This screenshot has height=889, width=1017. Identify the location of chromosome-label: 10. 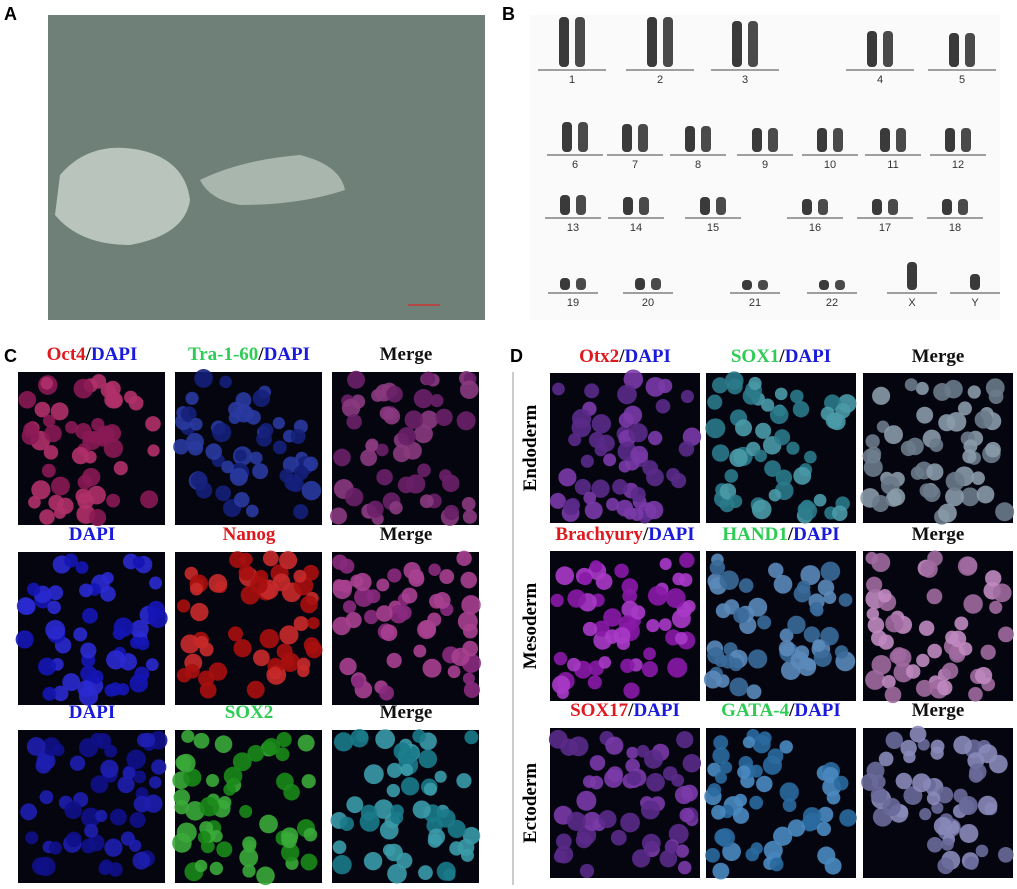
(830, 165).